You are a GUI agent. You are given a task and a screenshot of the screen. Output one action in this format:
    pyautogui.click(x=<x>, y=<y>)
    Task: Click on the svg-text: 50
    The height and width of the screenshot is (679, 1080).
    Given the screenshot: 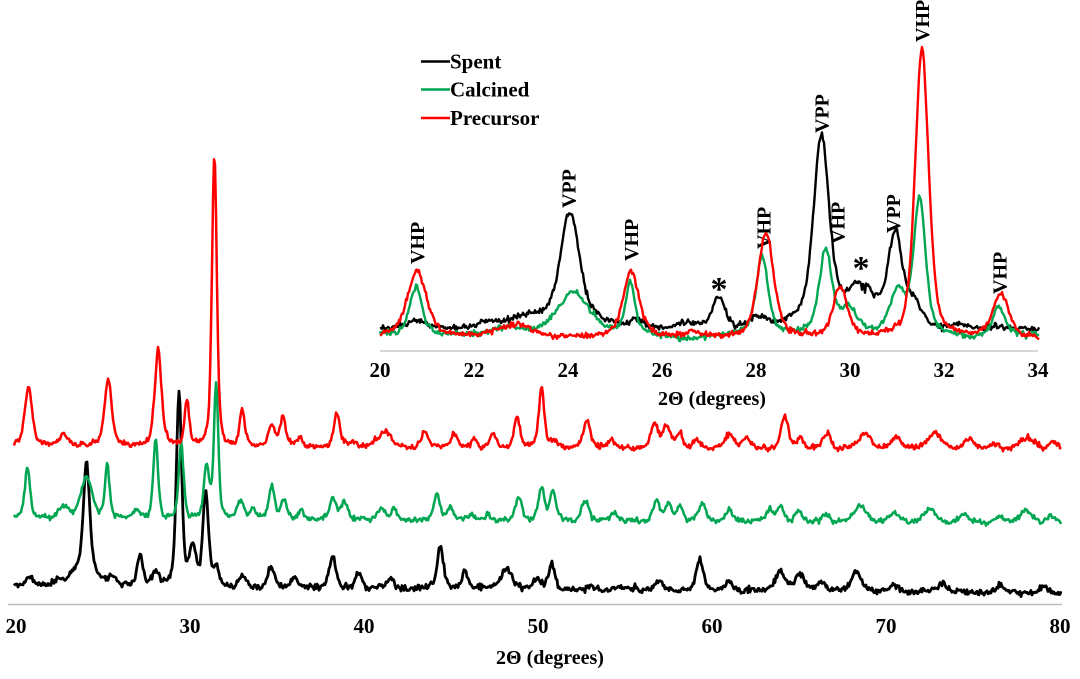 What is the action you would take?
    pyautogui.click(x=538, y=626)
    